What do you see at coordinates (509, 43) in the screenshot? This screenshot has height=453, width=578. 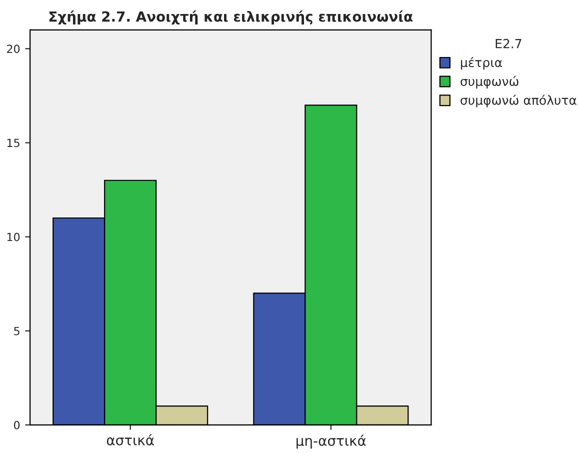 I see `legend-title: E2.7` at bounding box center [509, 43].